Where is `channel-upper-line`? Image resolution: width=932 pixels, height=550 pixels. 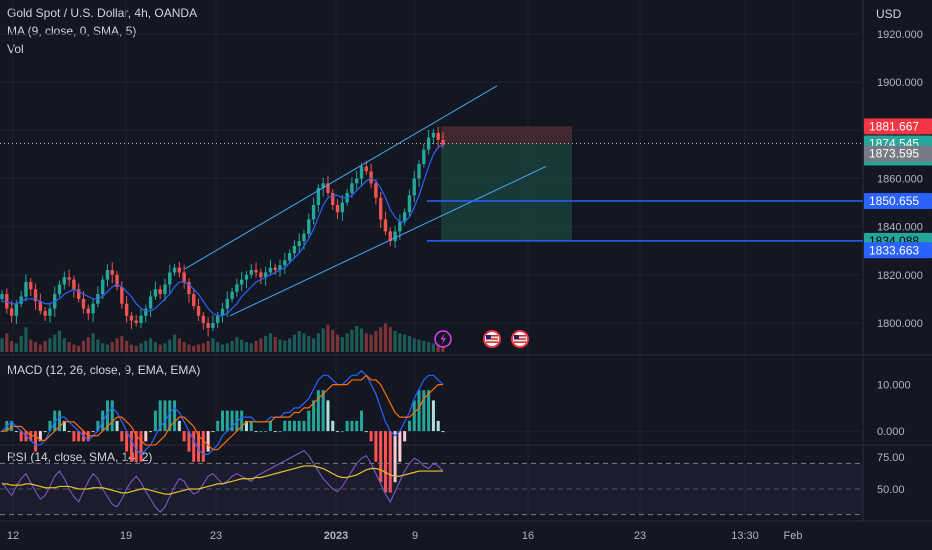
channel-upper-line is located at coordinates (341, 177).